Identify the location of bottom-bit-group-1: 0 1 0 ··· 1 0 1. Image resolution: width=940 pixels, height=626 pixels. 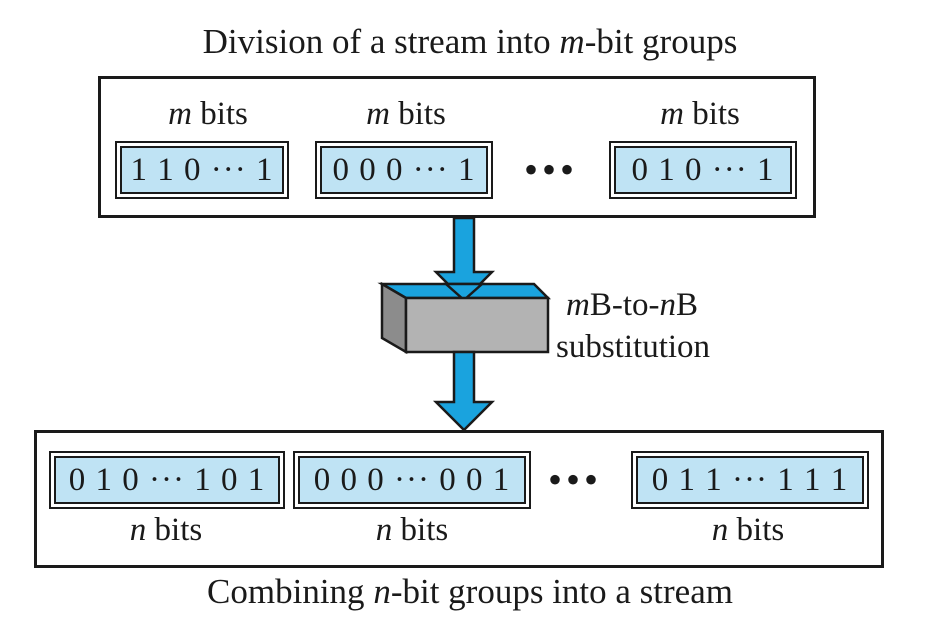
(167, 480).